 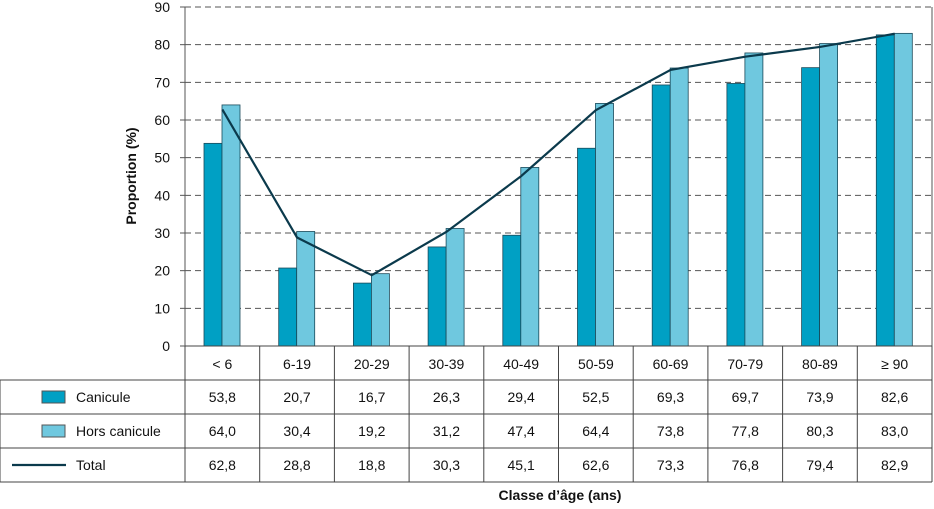 I want to click on x-category-label: 80-89, so click(x=820, y=364).